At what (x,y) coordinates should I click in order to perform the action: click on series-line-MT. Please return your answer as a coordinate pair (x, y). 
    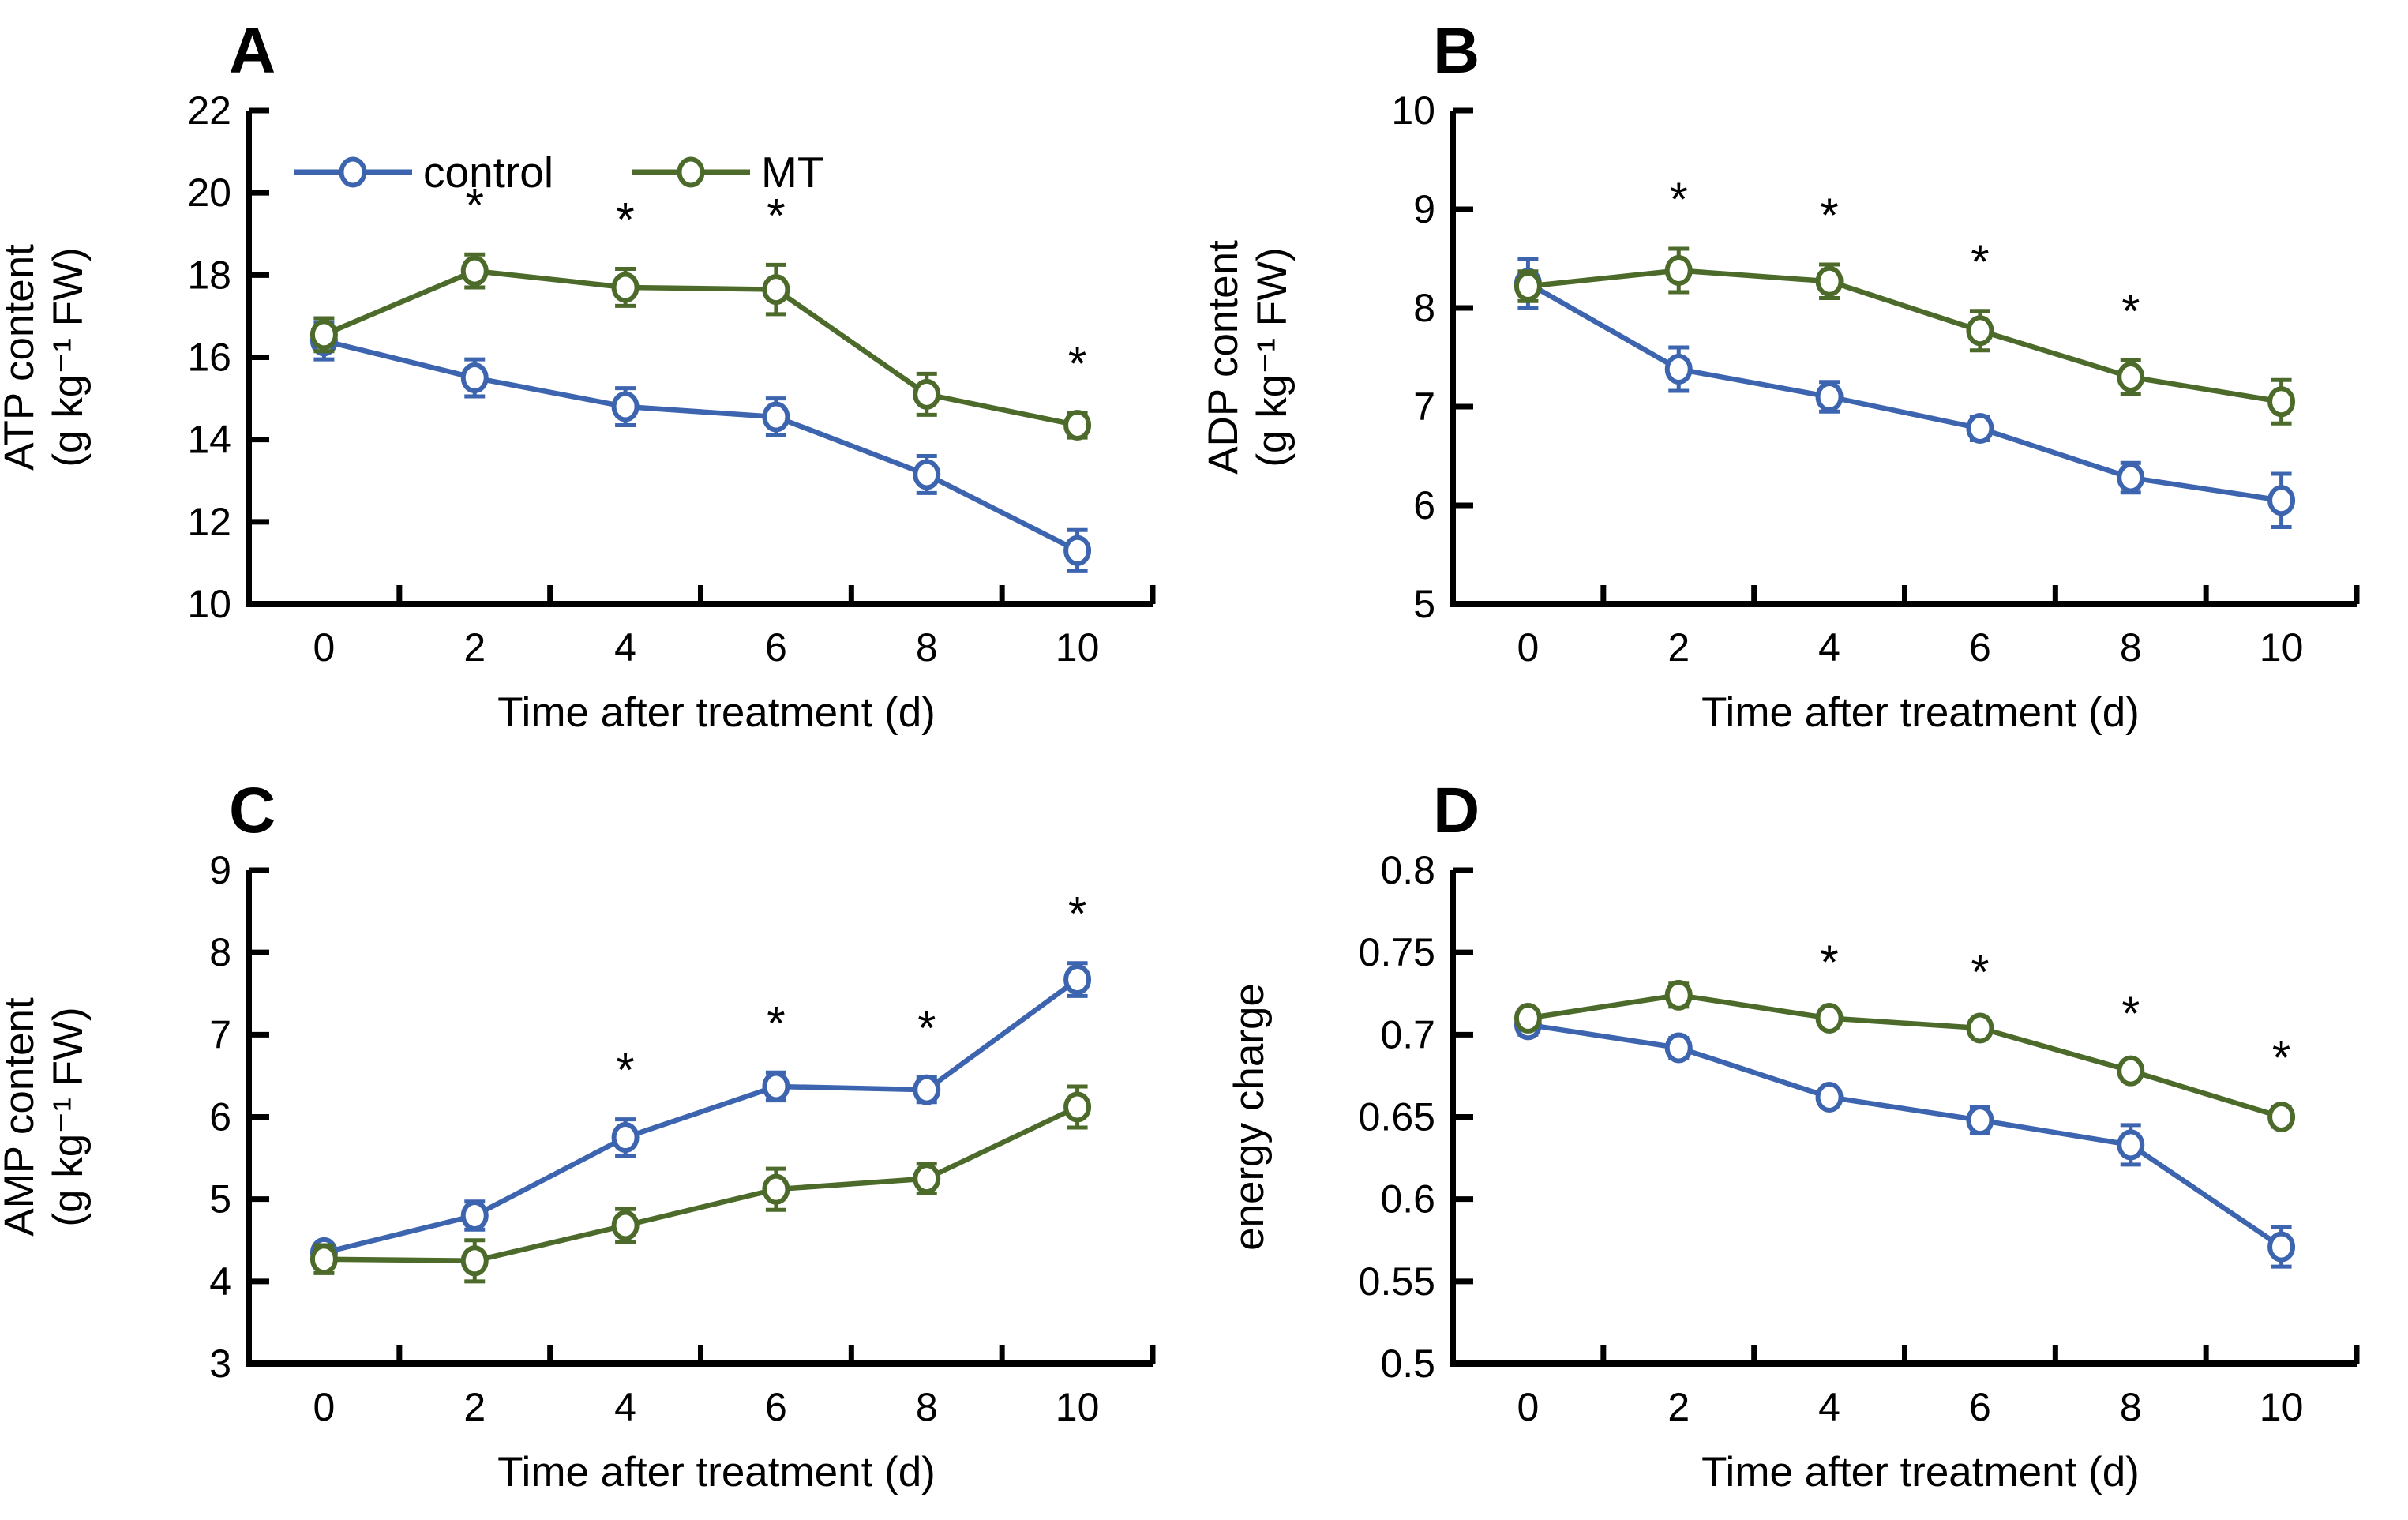
    Looking at the image, I should click on (700, 348).